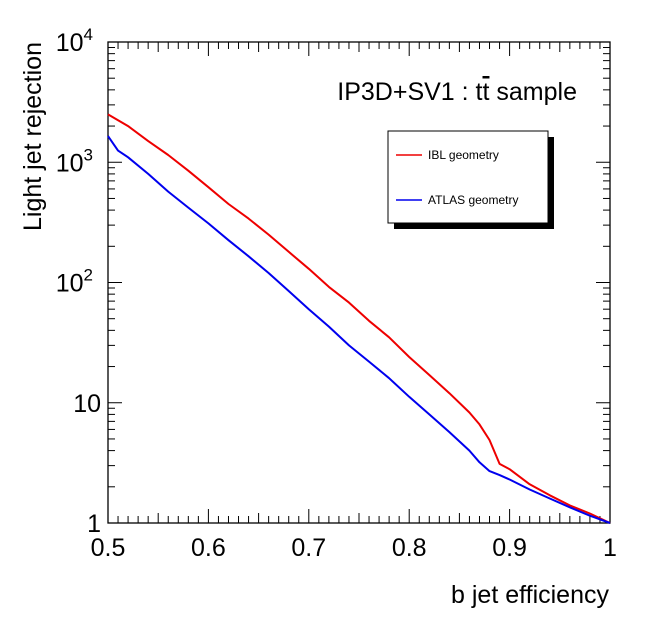 The height and width of the screenshot is (639, 654). I want to click on legend-label-atlas: ATLAS geometry, so click(473, 200).